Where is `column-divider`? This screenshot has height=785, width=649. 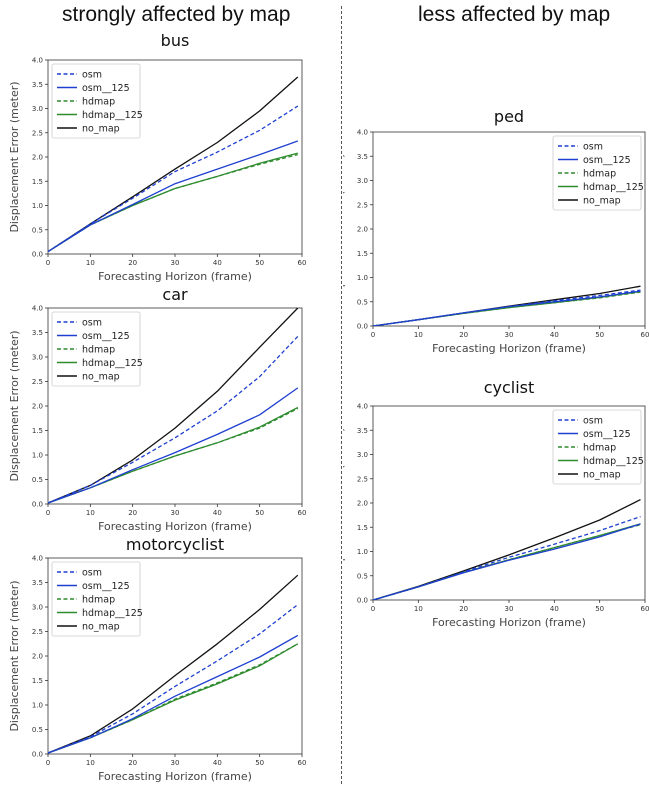
column-divider is located at coordinates (341, 395).